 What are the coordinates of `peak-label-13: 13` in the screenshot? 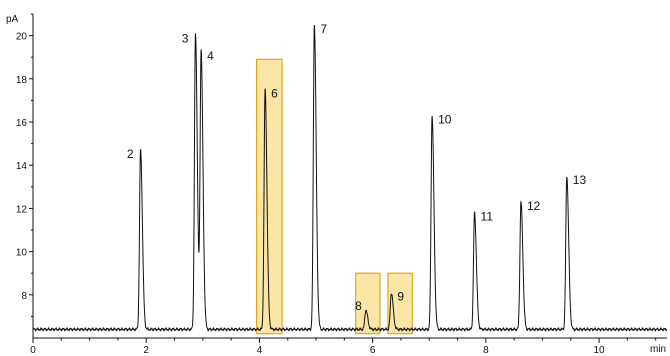 It's located at (580, 180).